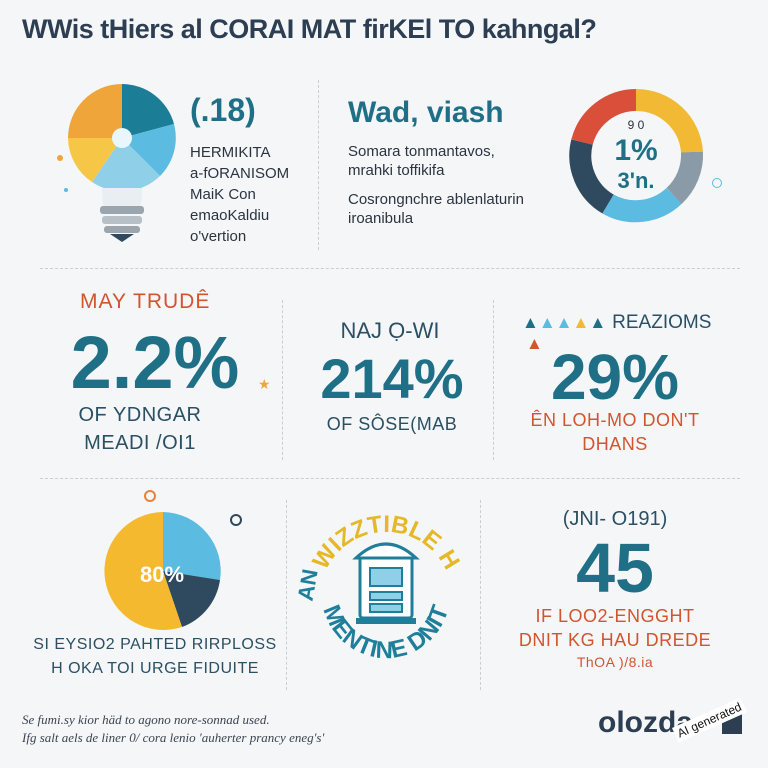 The image size is (768, 768). Describe the element at coordinates (426, 112) in the screenshot. I see `top-middle-heading: Wad, viash` at that location.